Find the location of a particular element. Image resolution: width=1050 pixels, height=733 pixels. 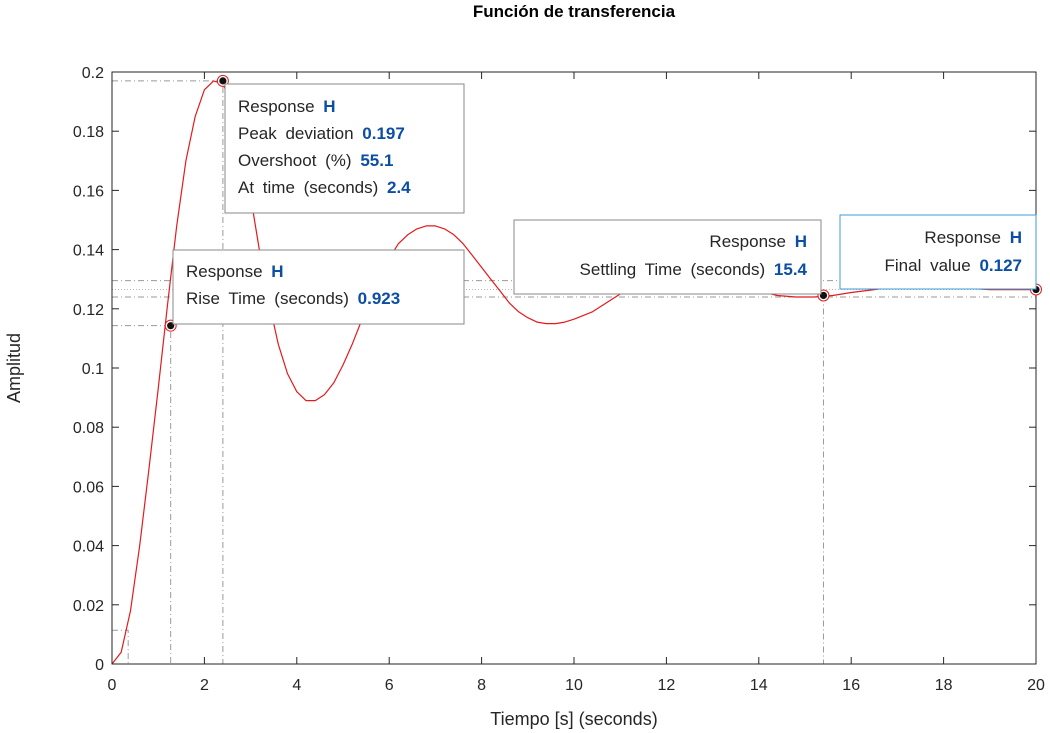

x-tick-label: 16 is located at coordinates (851, 685).